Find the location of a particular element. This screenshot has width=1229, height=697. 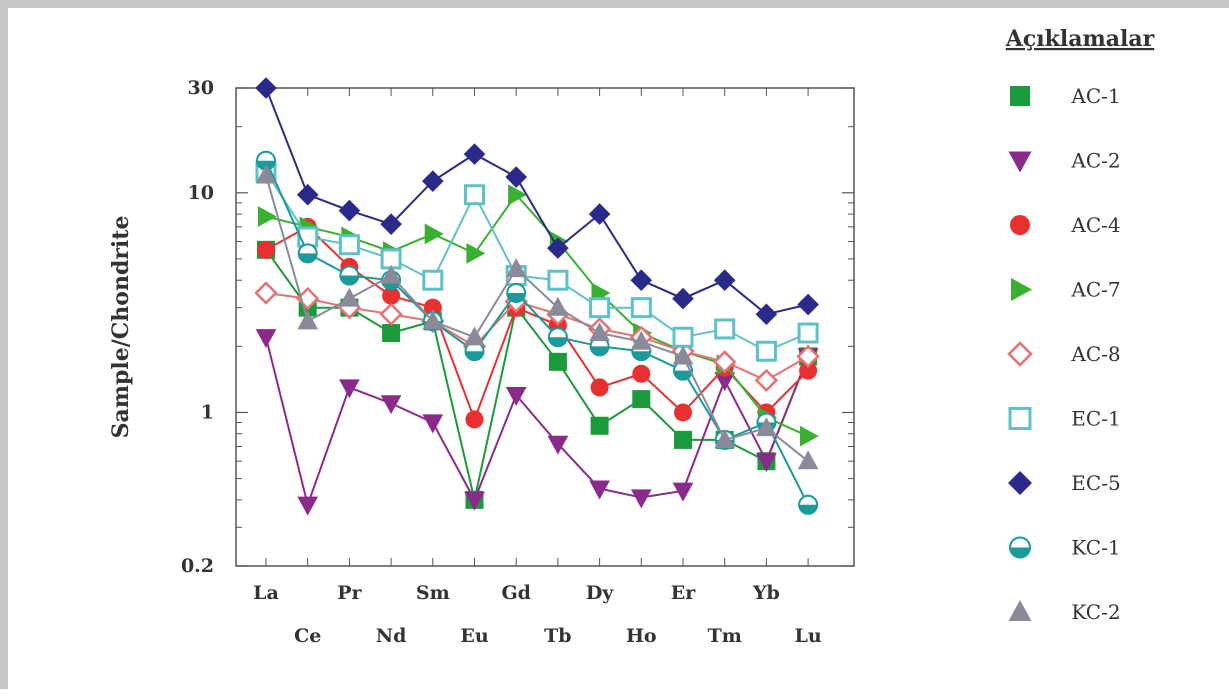

x-tick-label: Dy is located at coordinates (600, 593).